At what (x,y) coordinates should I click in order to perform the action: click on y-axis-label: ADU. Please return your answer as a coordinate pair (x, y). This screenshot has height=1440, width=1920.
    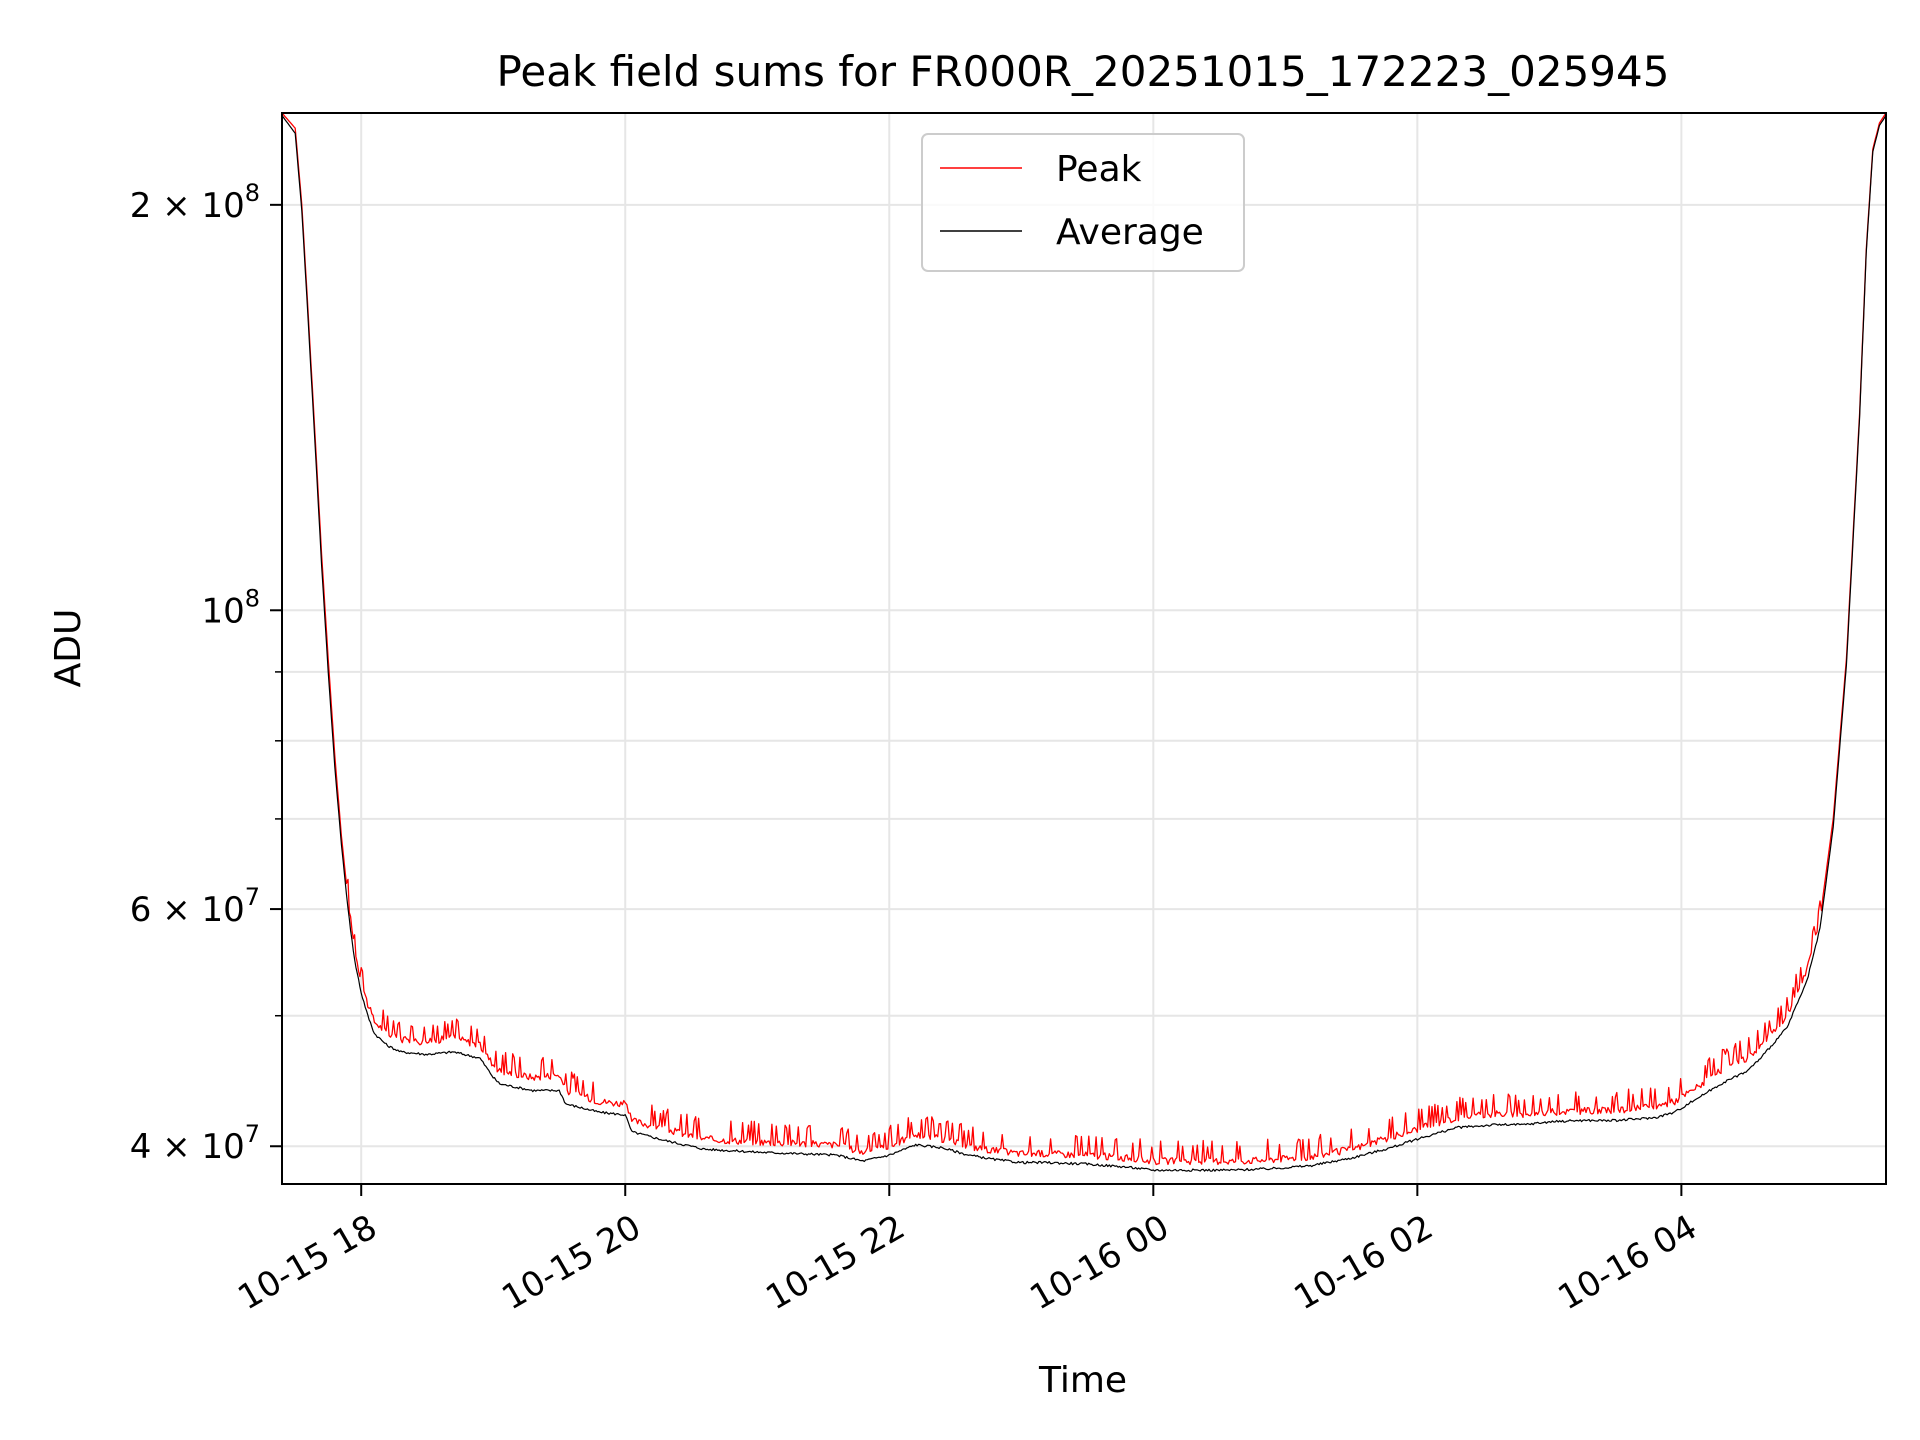
    Looking at the image, I should click on (68, 648).